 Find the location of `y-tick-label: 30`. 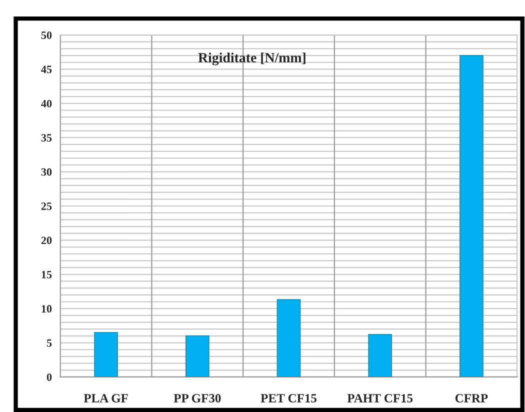

y-tick-label: 30 is located at coordinates (46, 172).